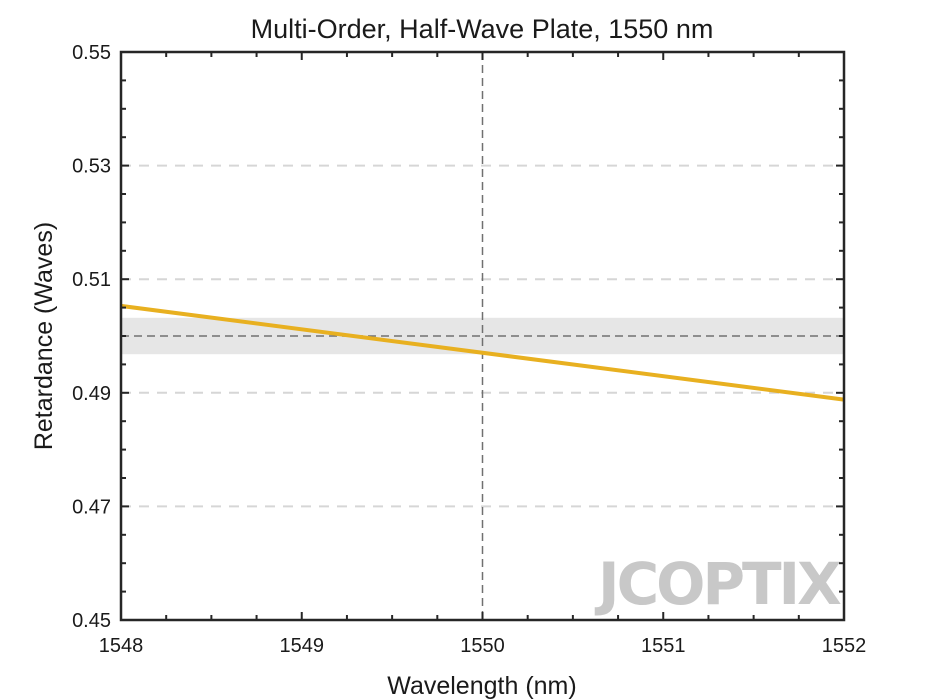  Describe the element at coordinates (91, 621) in the screenshot. I see `y-tick-label-0: 0.45` at that location.